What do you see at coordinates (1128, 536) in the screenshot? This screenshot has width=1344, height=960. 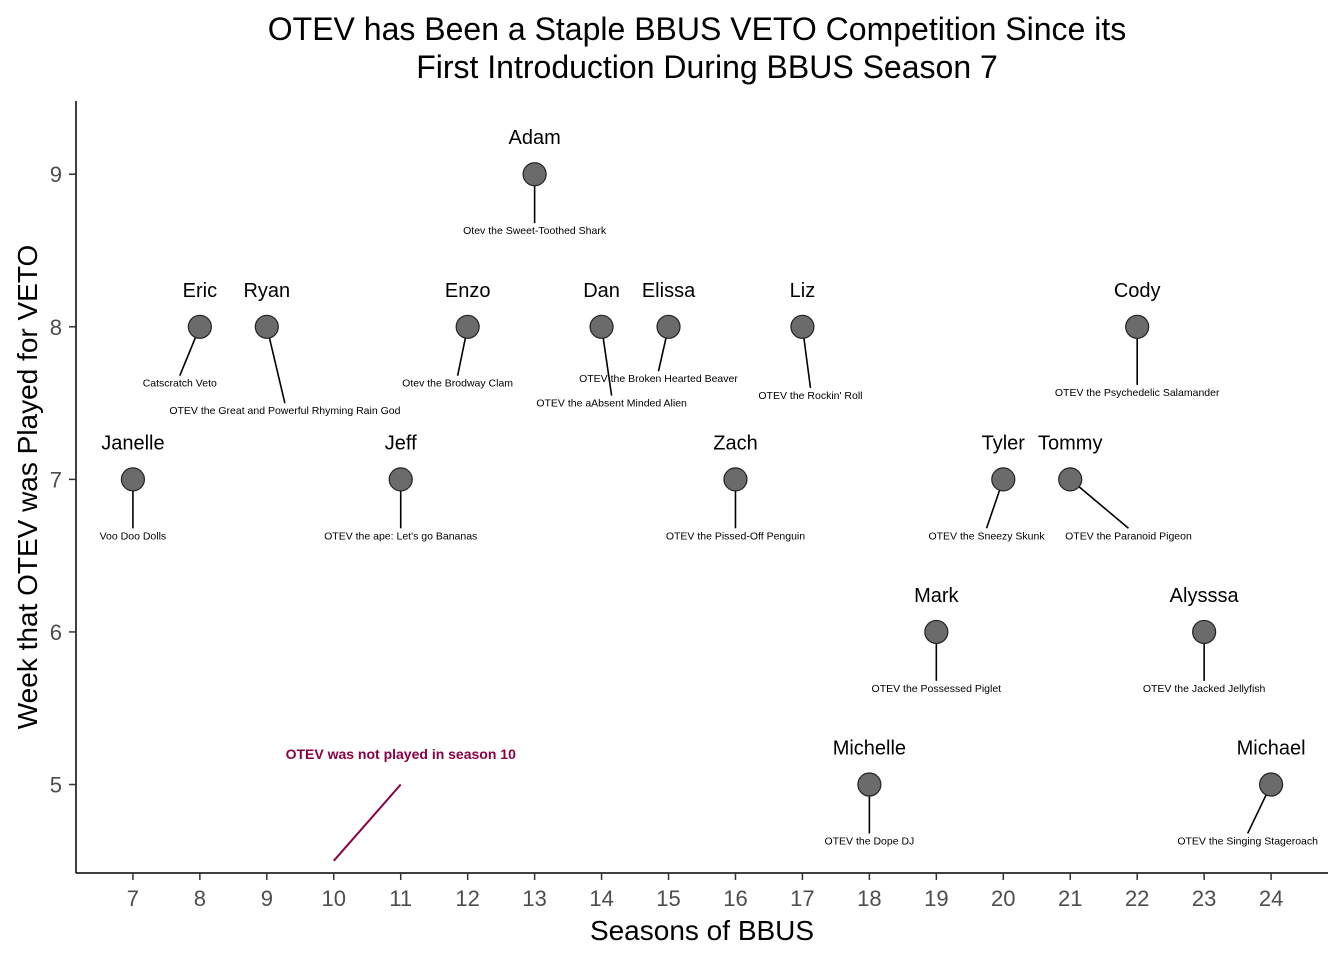 I see `competition-label: OTEV the Paranoid Pigeon` at bounding box center [1128, 536].